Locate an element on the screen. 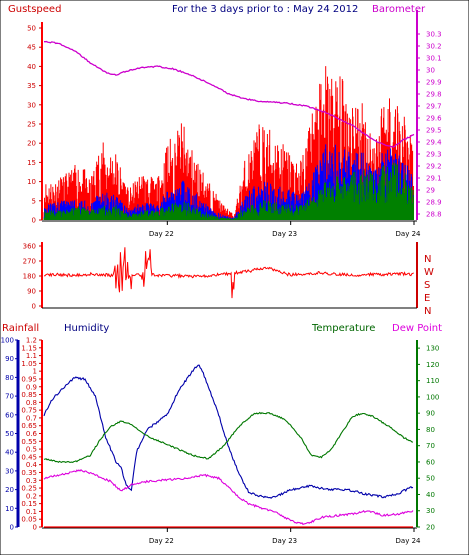  baro-tick-label: 29.5 is located at coordinates (434, 131).